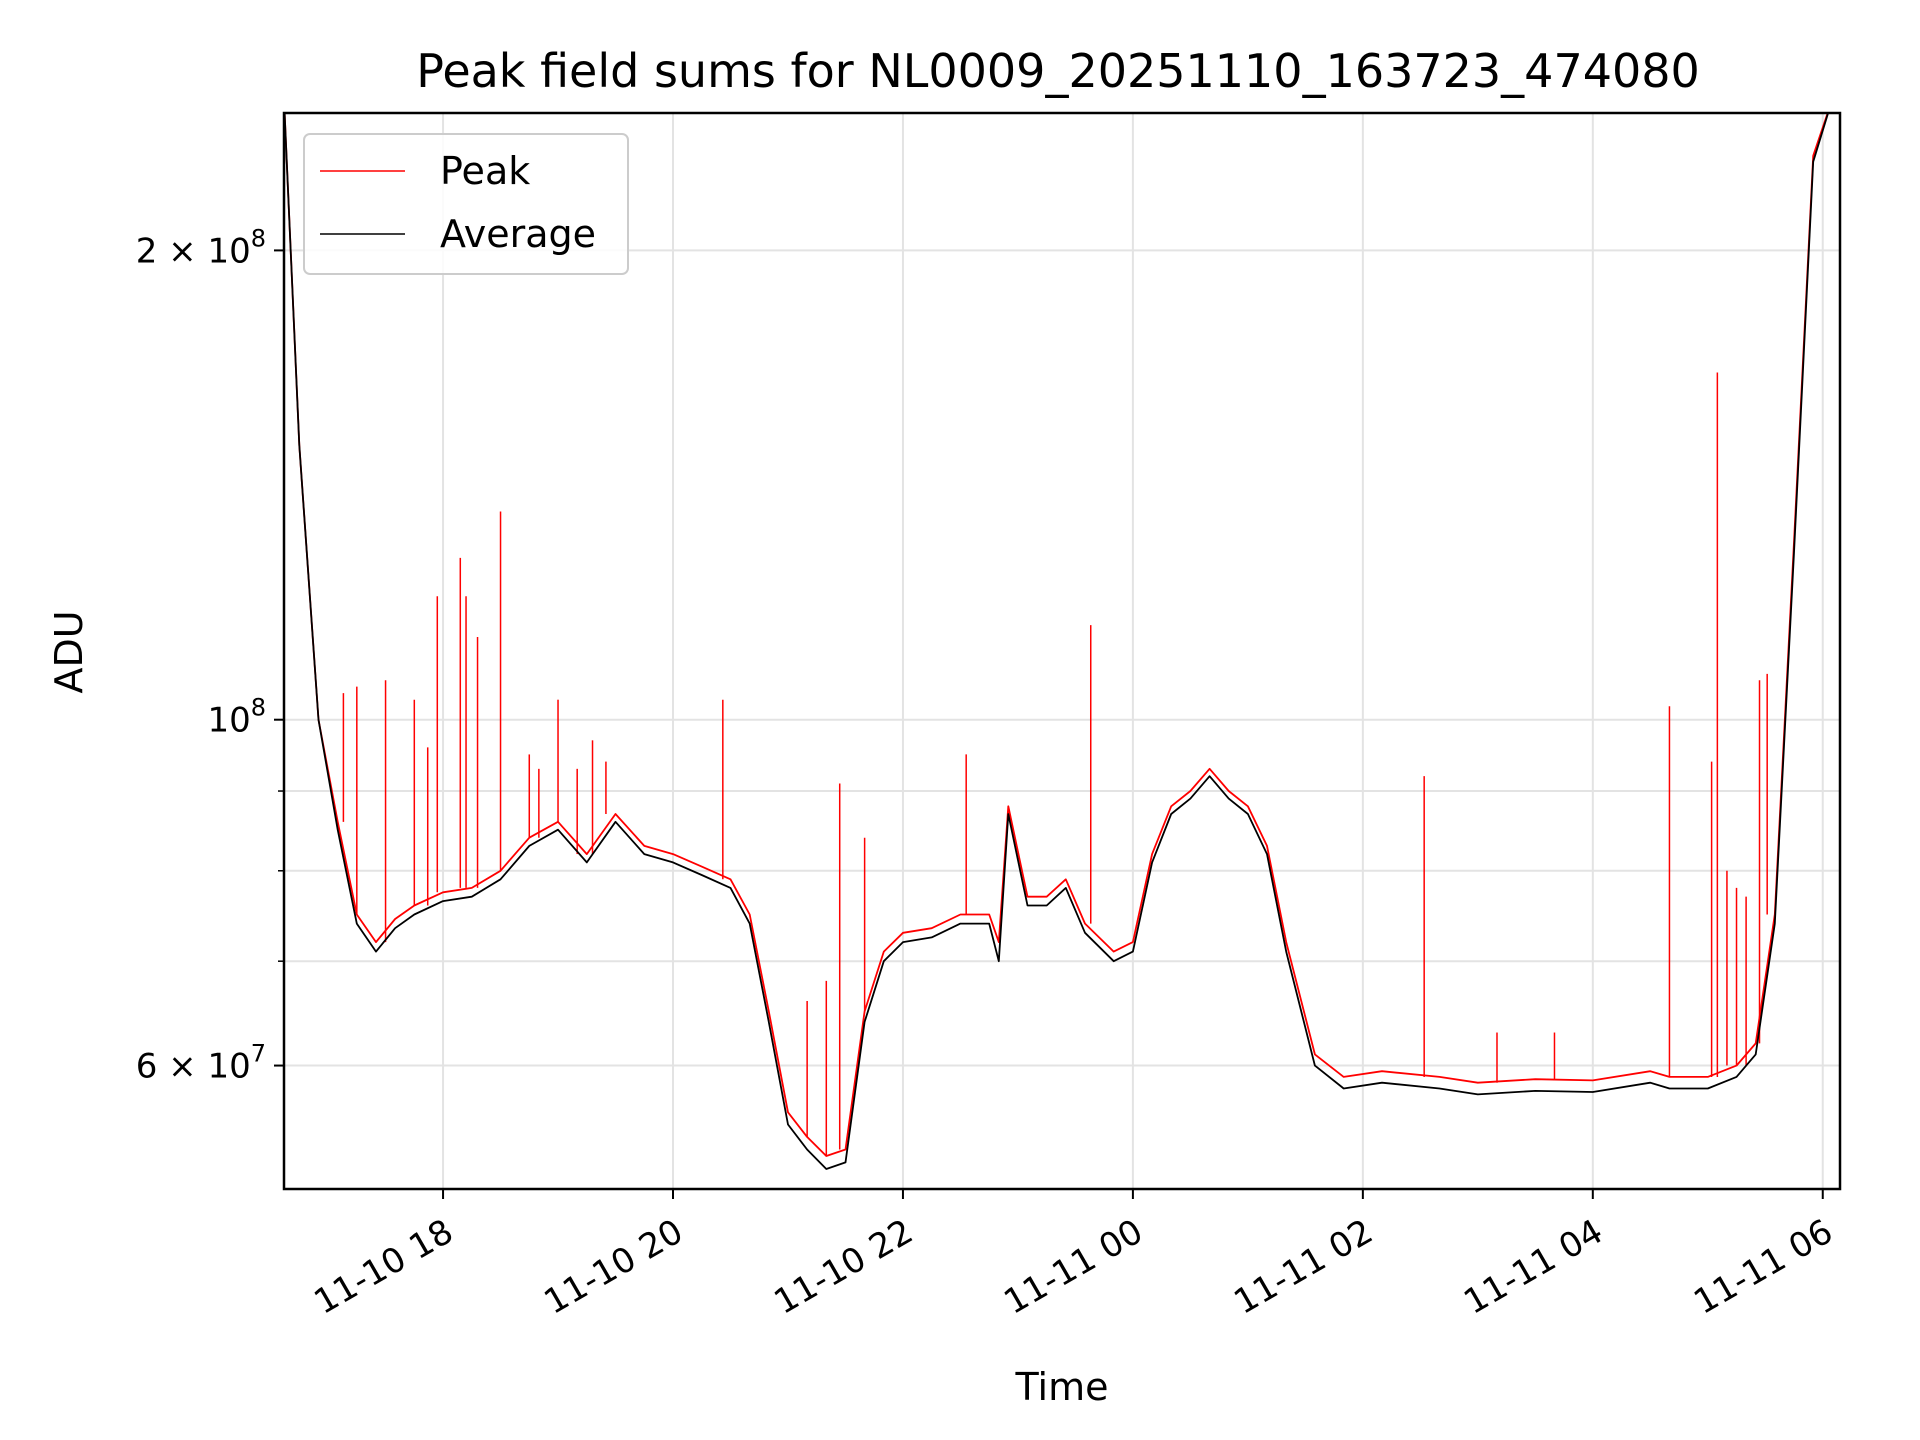  I want to click on legend-label-peak: Peak, so click(485, 171).